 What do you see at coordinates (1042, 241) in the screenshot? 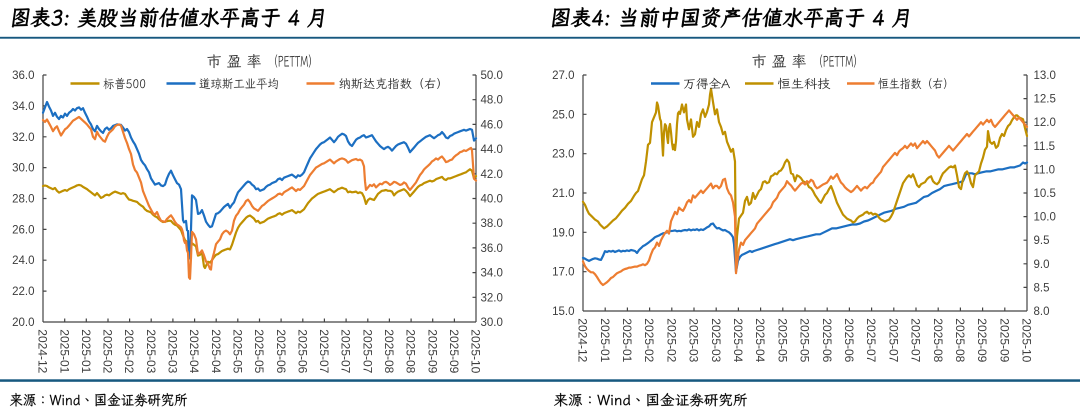
I see `svg-text: 9.5` at bounding box center [1042, 241].